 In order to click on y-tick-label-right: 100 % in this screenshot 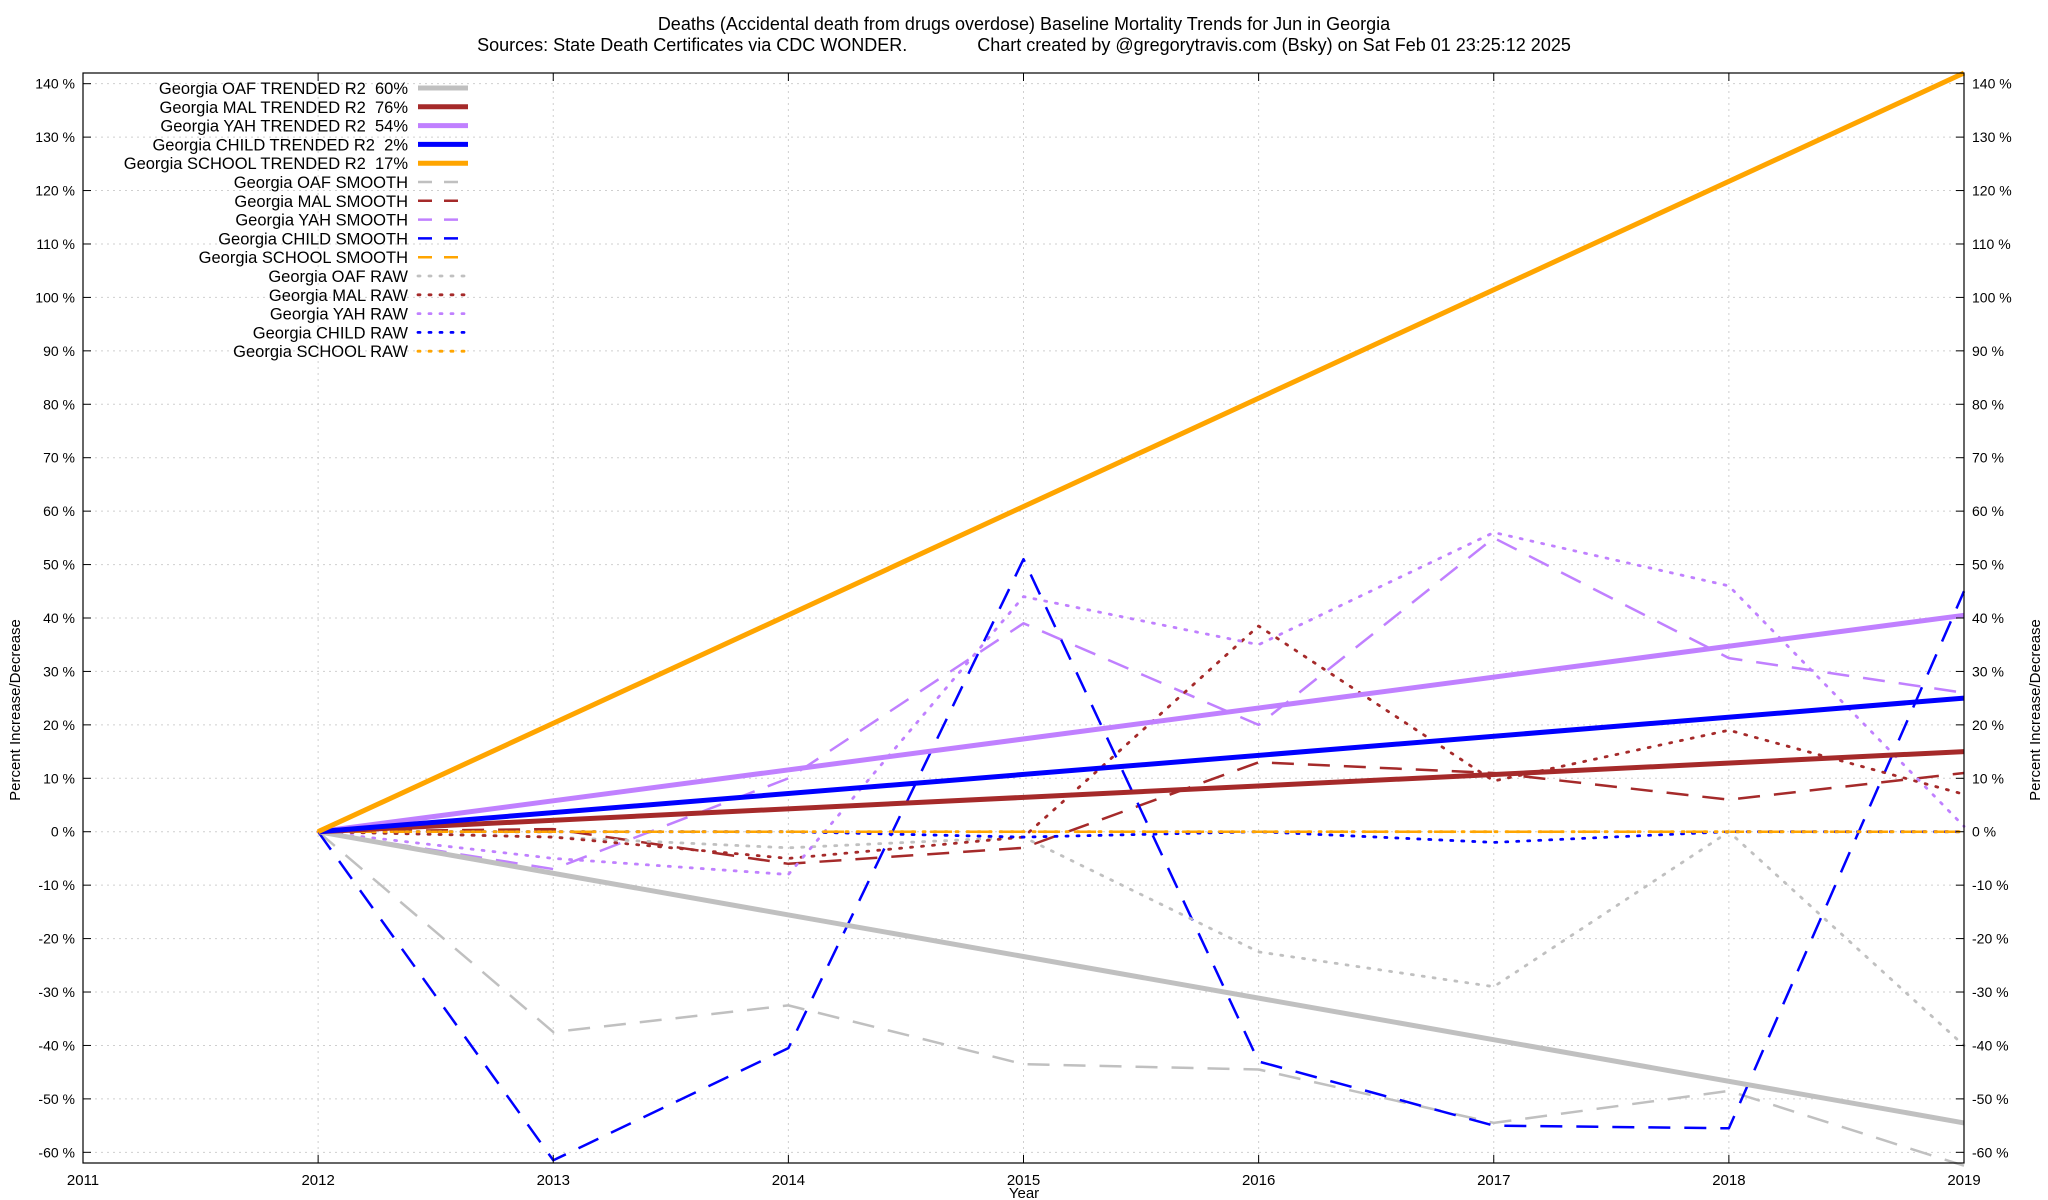, I will do `click(1992, 297)`.